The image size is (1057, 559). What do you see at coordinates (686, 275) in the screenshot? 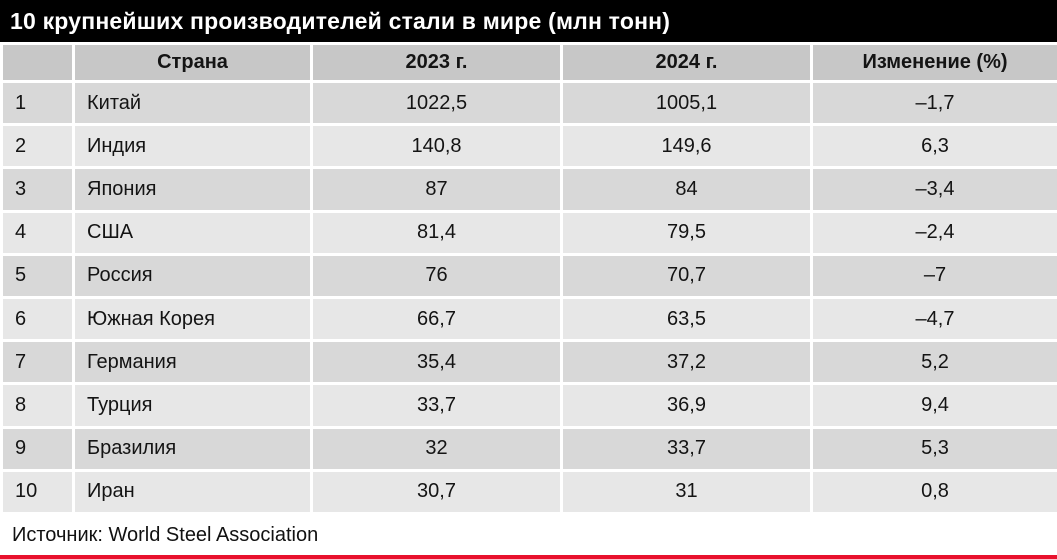
I see `cell-2024: 70,7` at bounding box center [686, 275].